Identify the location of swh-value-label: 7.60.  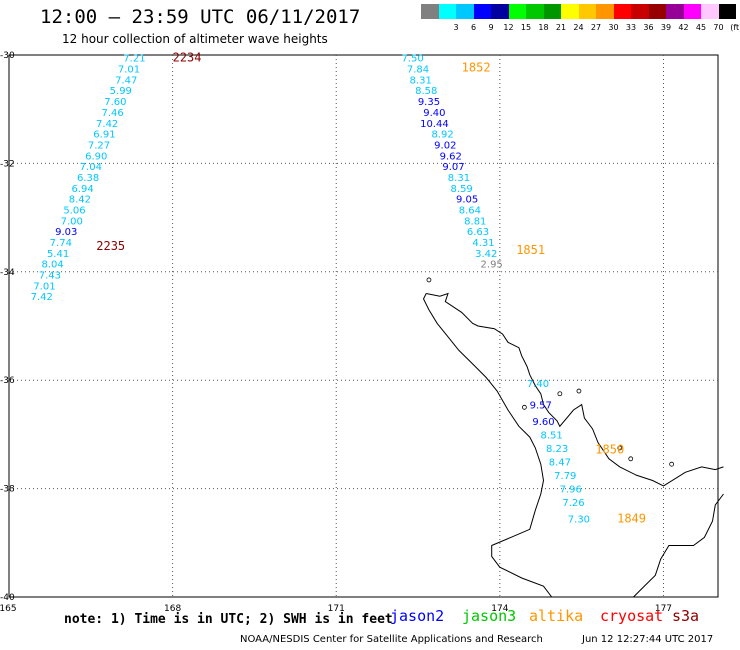
(115, 102).